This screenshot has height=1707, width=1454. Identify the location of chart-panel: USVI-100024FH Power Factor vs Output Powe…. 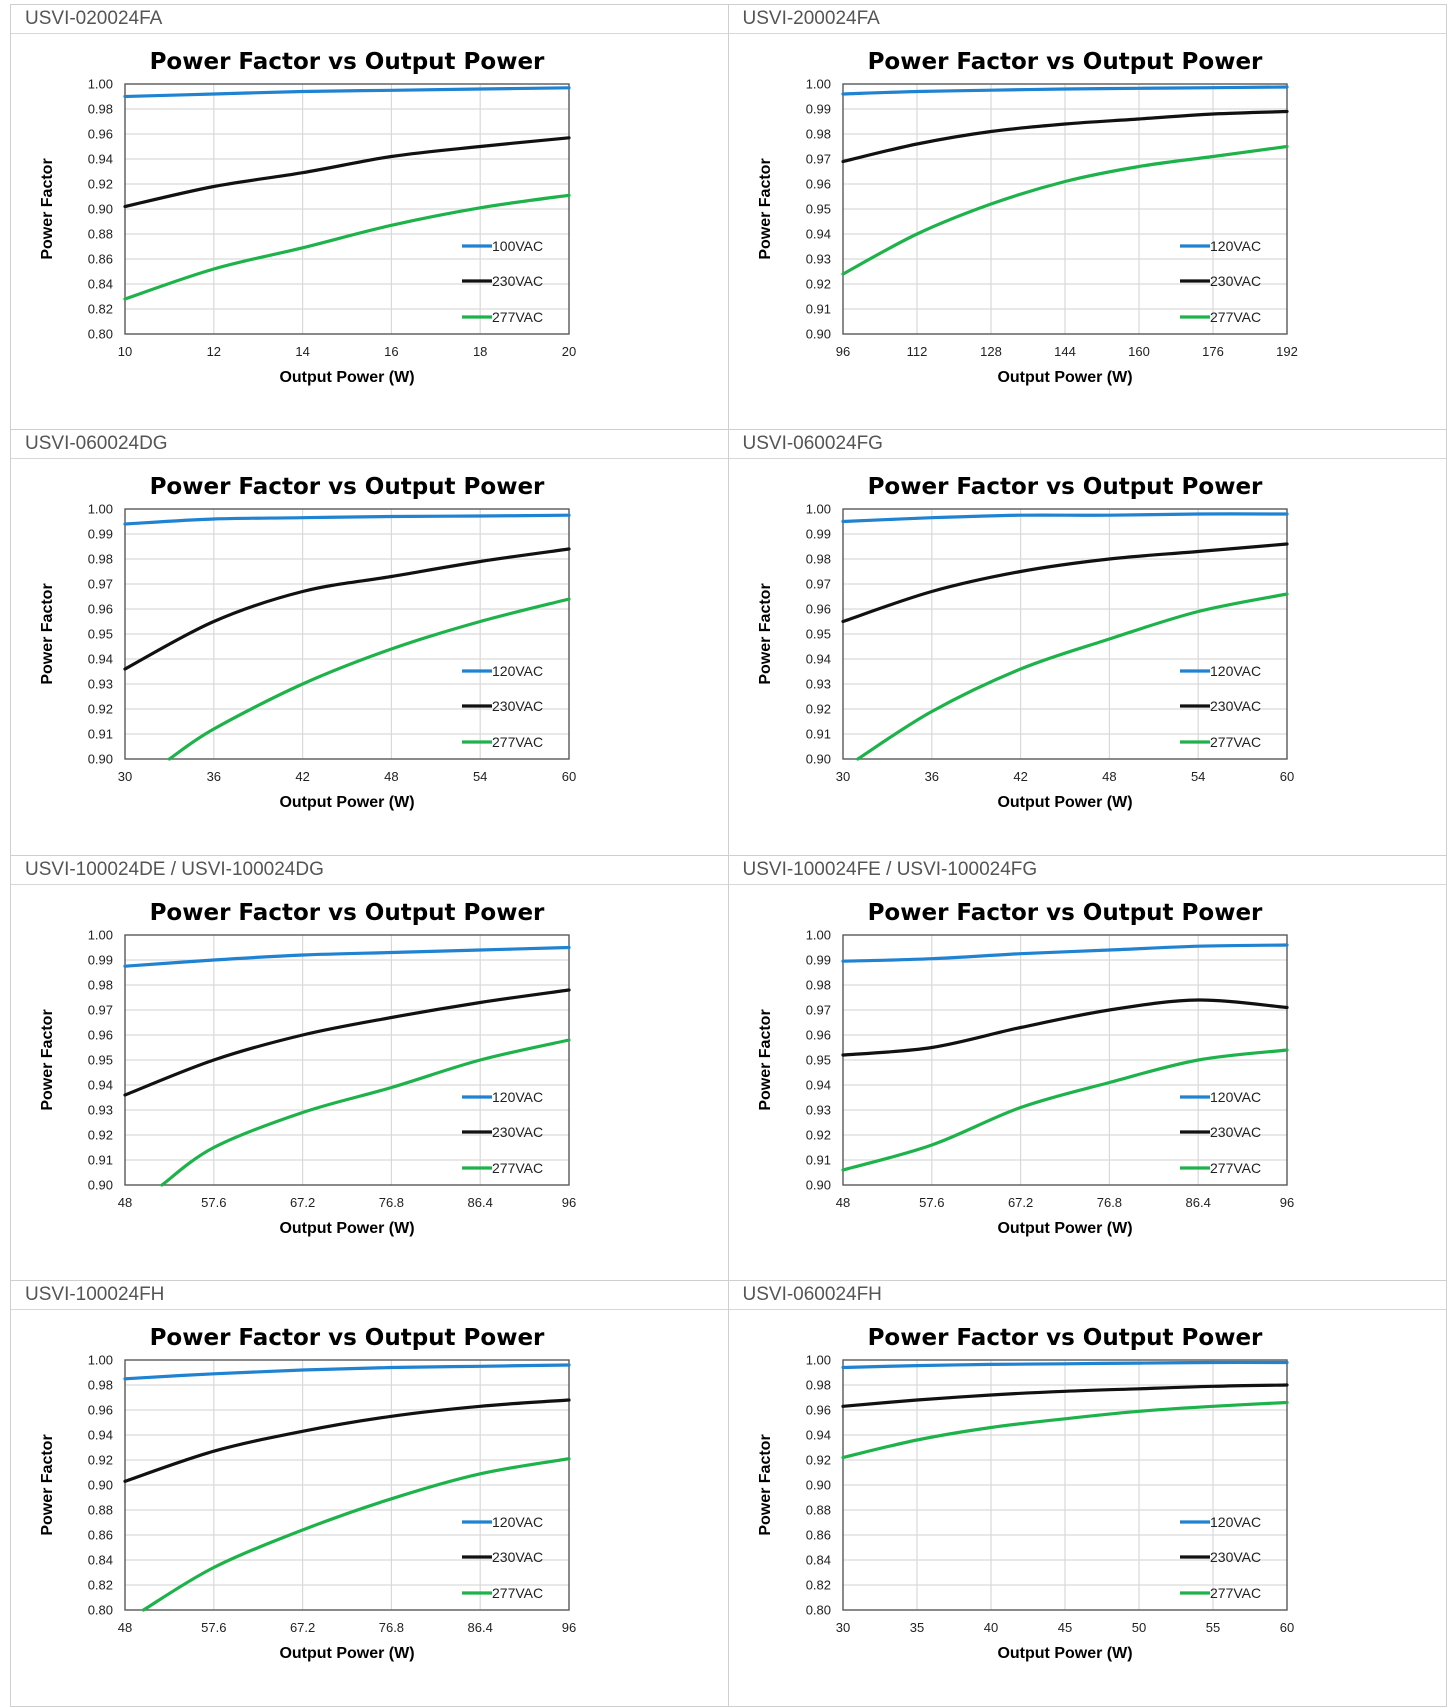
(370, 1493).